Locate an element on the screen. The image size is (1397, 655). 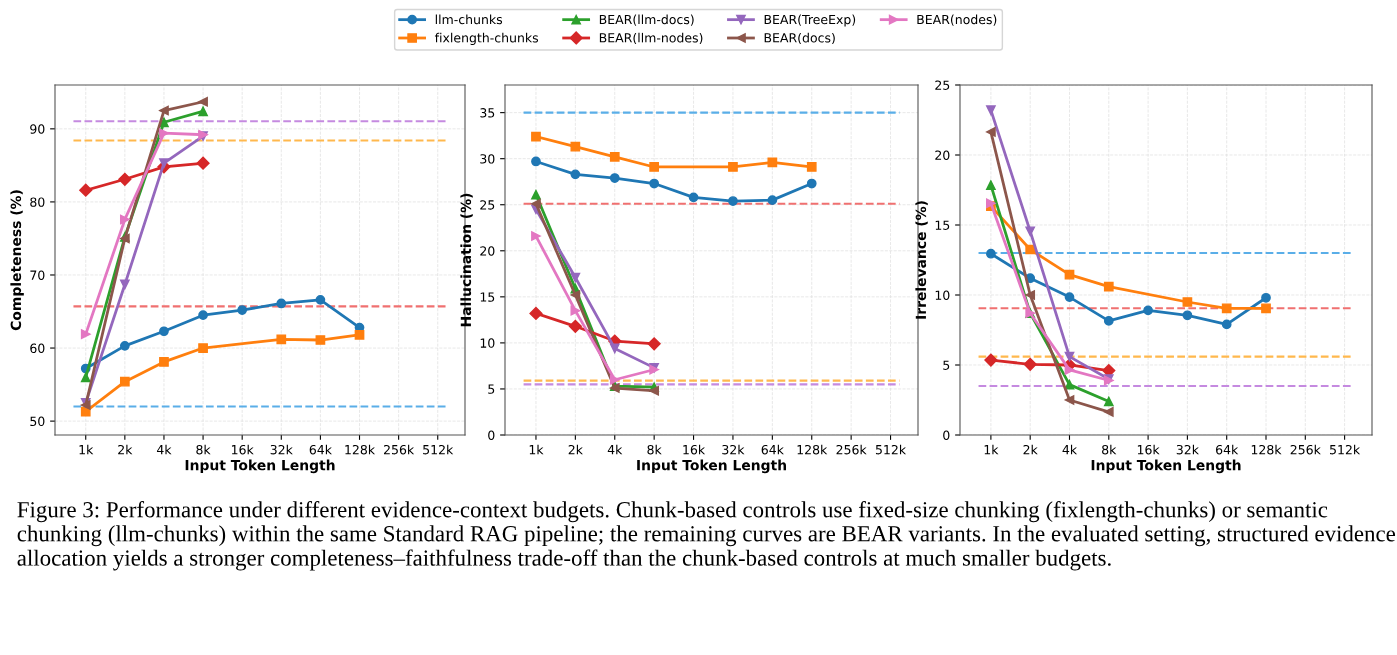
y-axis-title: Completeness (%) is located at coordinates (17, 260).